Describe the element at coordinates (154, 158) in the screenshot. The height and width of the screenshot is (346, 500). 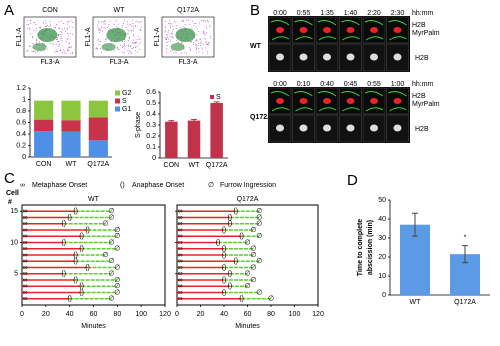
I see `y-tick-label: 0` at that location.